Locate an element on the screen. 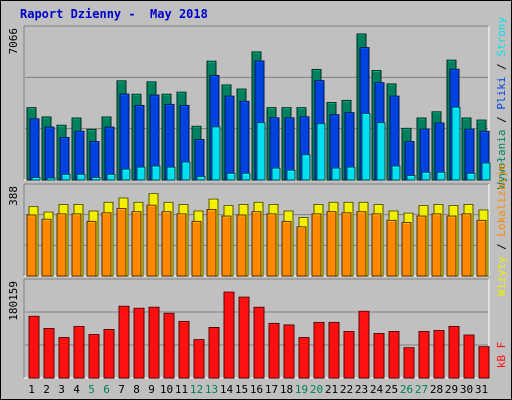  x-tick-label: 16 is located at coordinates (256, 389).